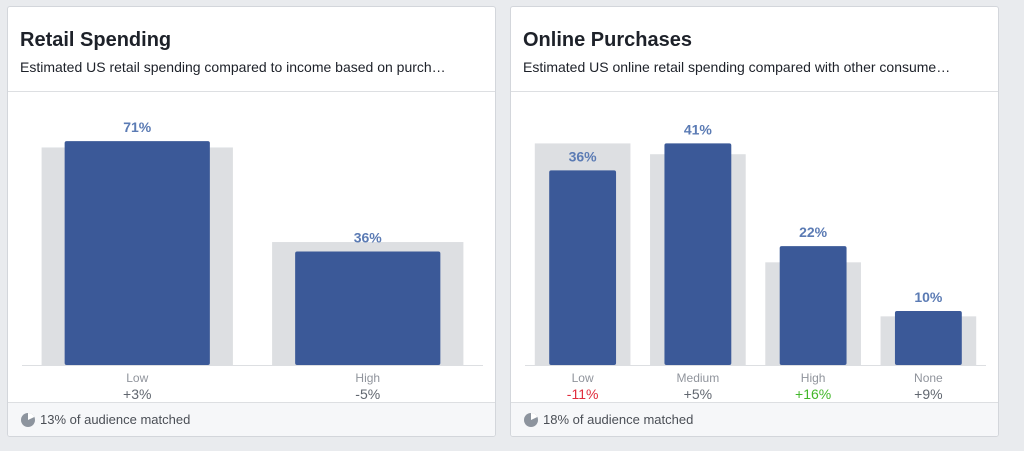 The height and width of the screenshot is (451, 1024). Describe the element at coordinates (618, 419) in the screenshot. I see `audience-matched-text: 18% of audience matched` at that location.